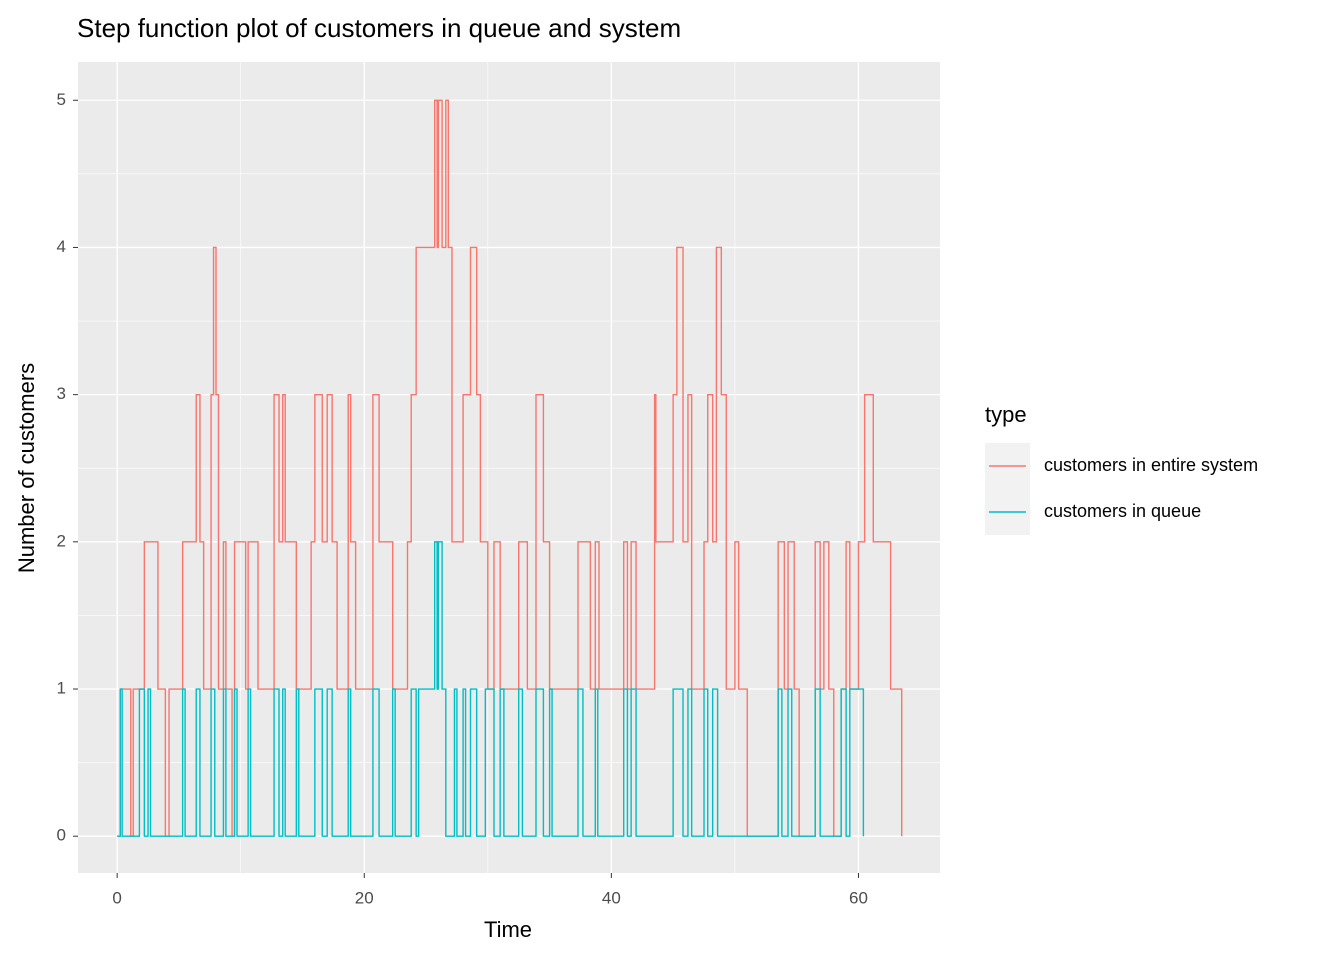 The height and width of the screenshot is (960, 1344). Describe the element at coordinates (61, 246) in the screenshot. I see `y-tick-label: 4` at that location.